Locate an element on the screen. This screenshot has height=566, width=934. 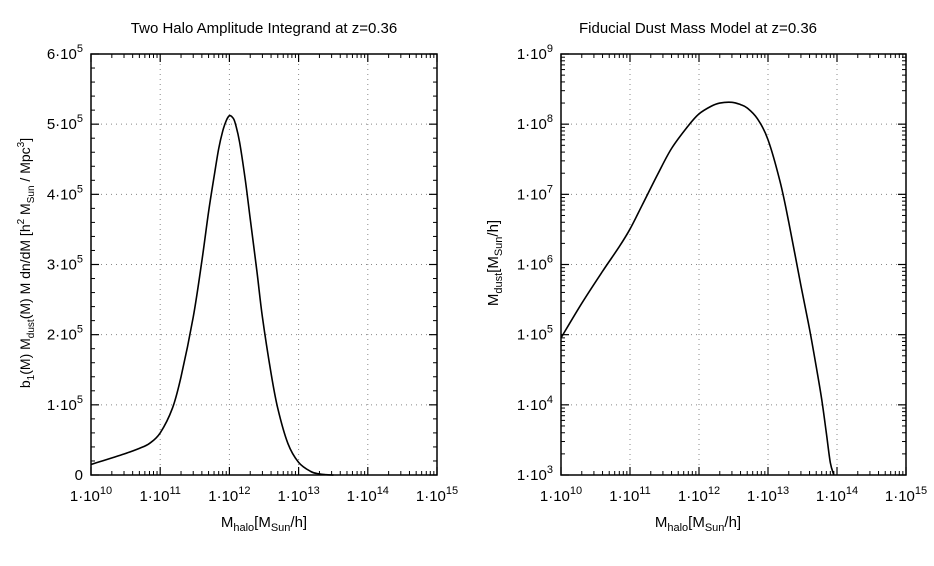
y-tick-label-mantissa: 0 is located at coordinates (79, 475).